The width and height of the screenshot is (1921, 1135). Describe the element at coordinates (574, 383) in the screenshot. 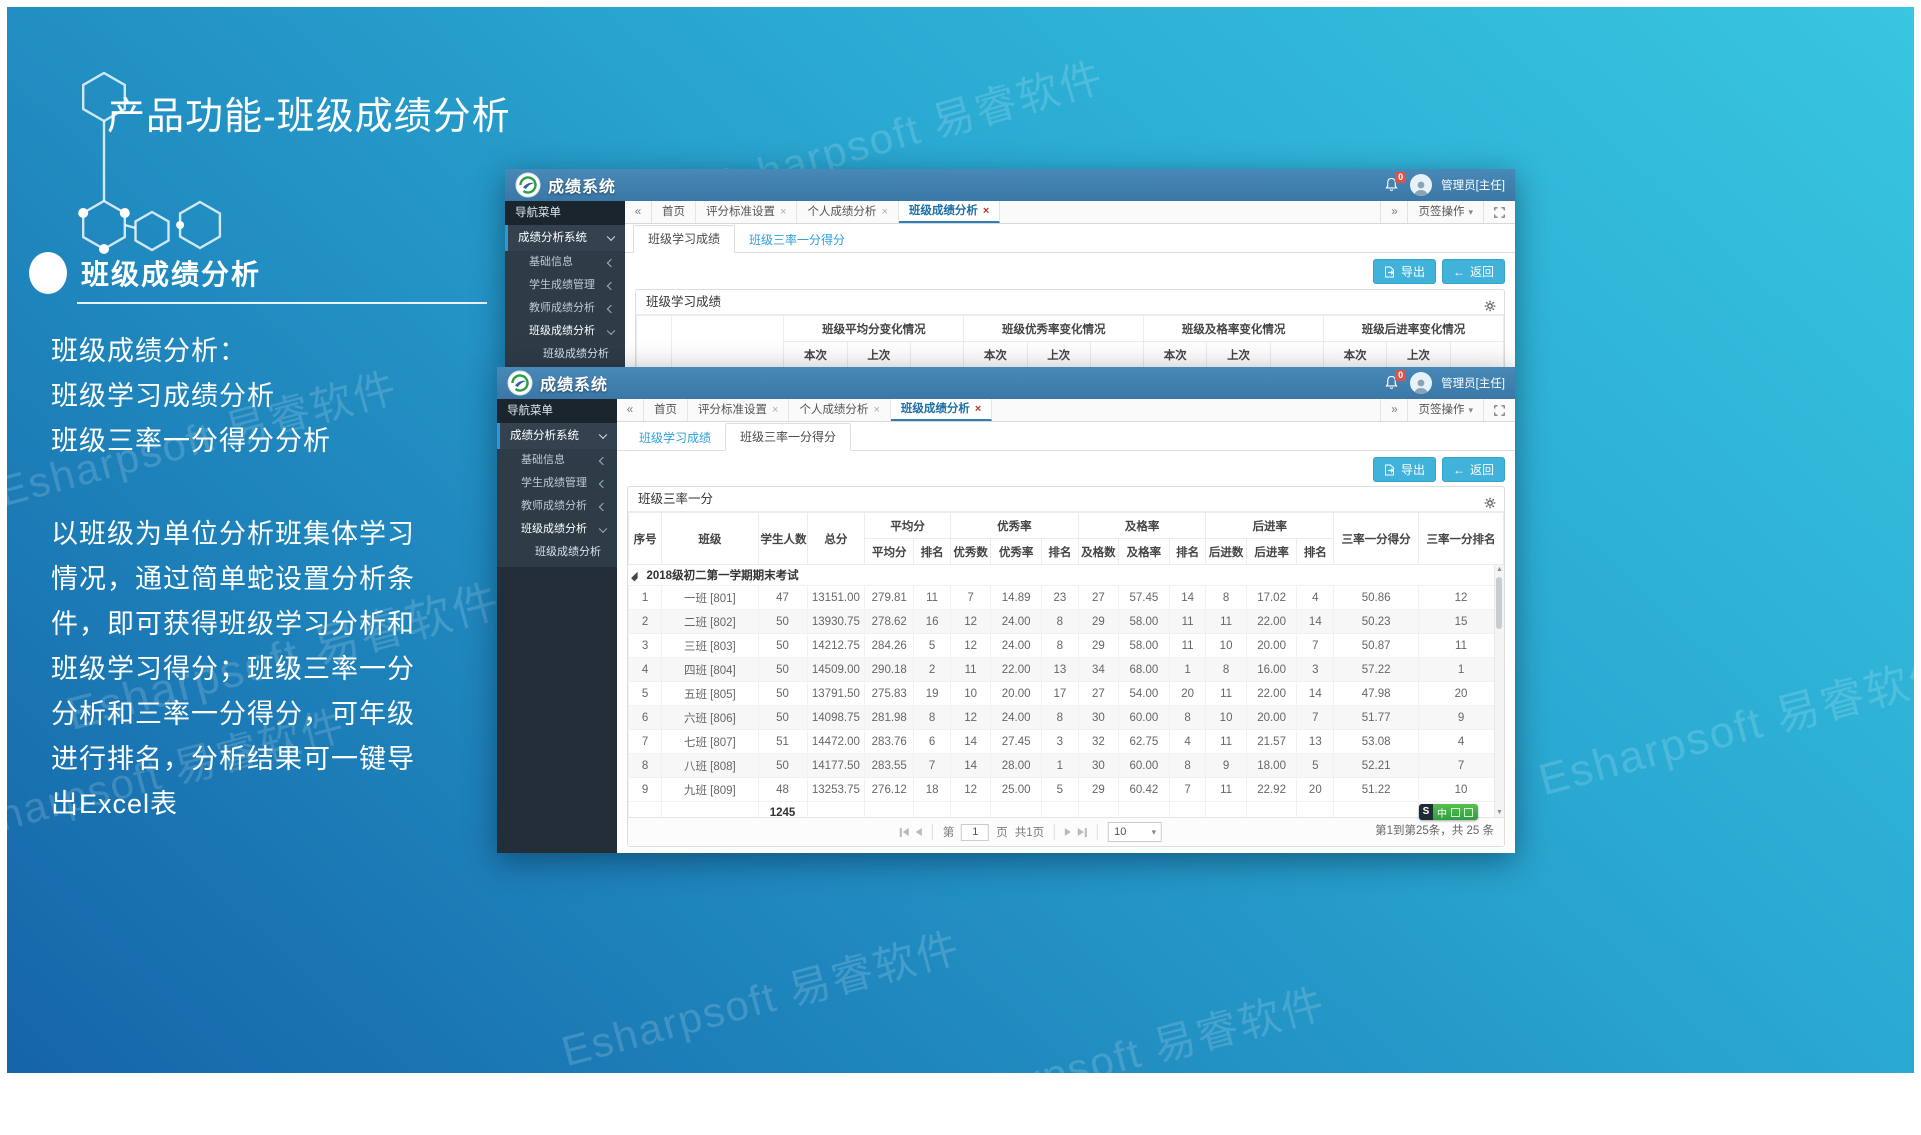

I see `app-brand: 成绩系统` at that location.